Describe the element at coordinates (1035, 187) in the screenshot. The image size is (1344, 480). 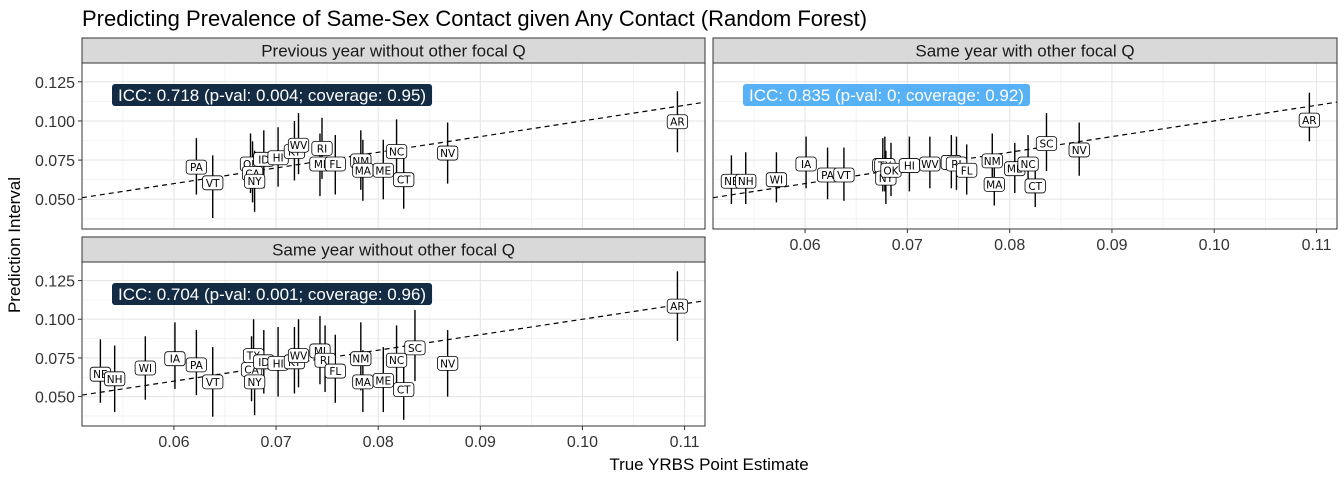
I see `state-label: CT` at that location.